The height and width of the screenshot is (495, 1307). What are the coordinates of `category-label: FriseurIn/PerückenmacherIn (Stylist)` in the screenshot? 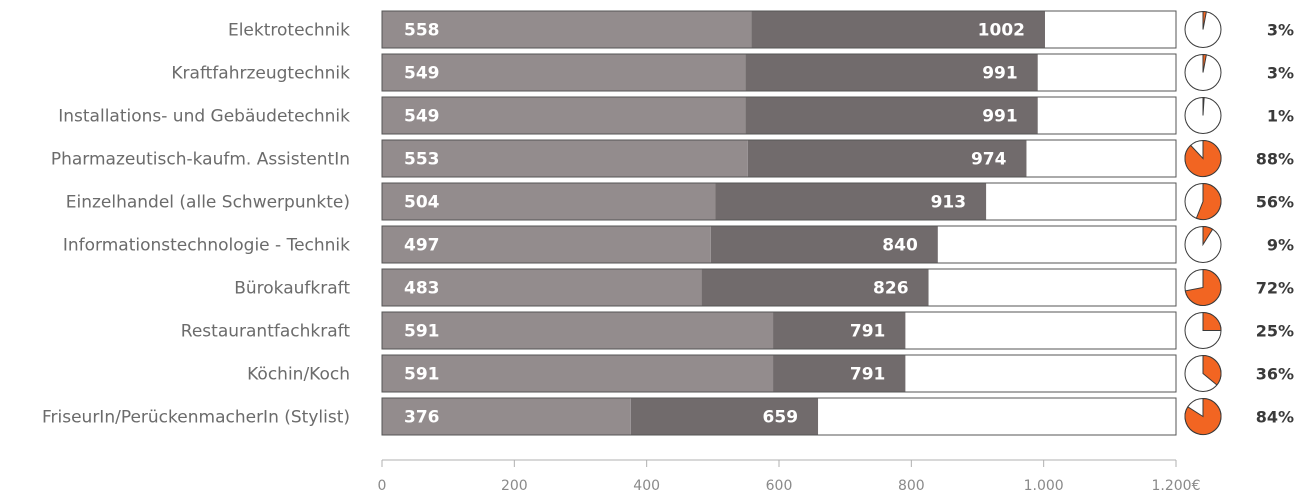 It's located at (196, 418).